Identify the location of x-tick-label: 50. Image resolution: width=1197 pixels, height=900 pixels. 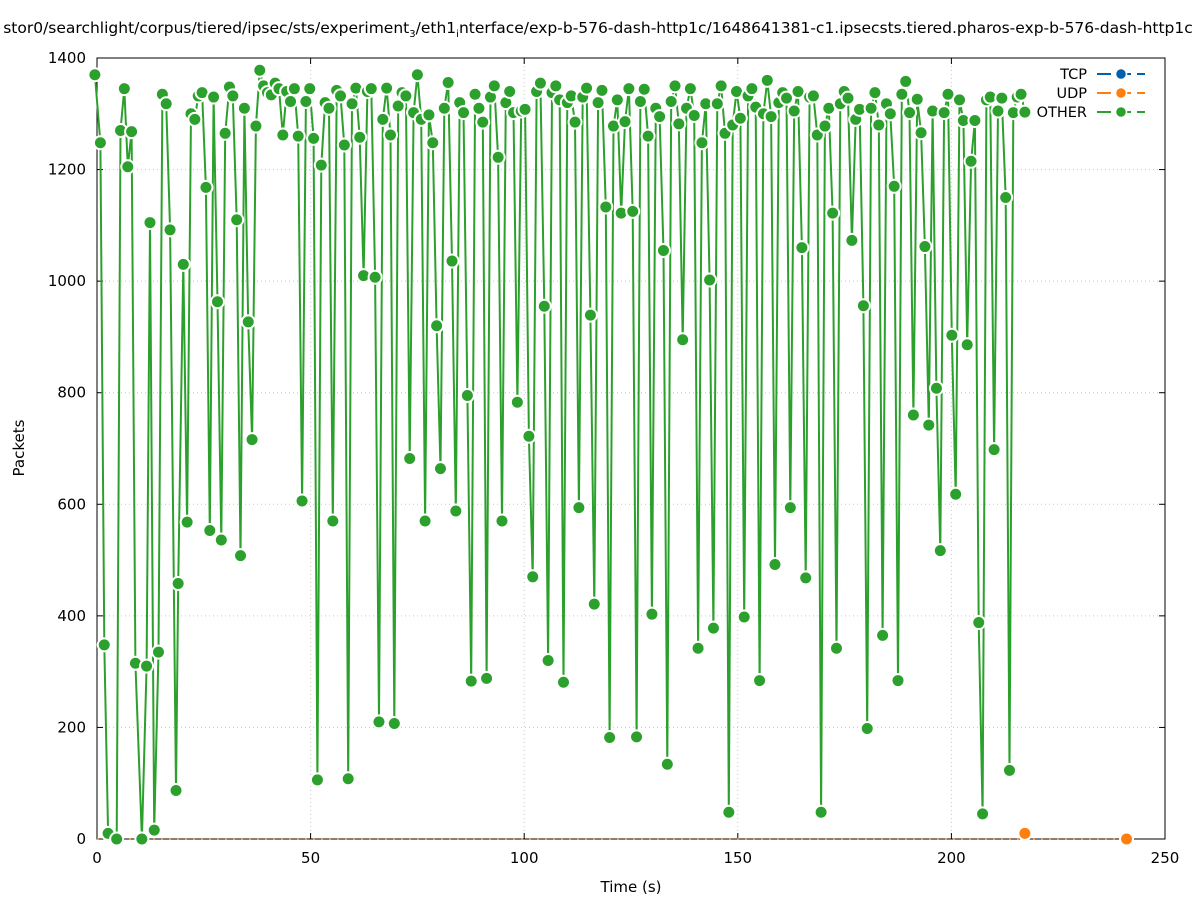
(310, 858).